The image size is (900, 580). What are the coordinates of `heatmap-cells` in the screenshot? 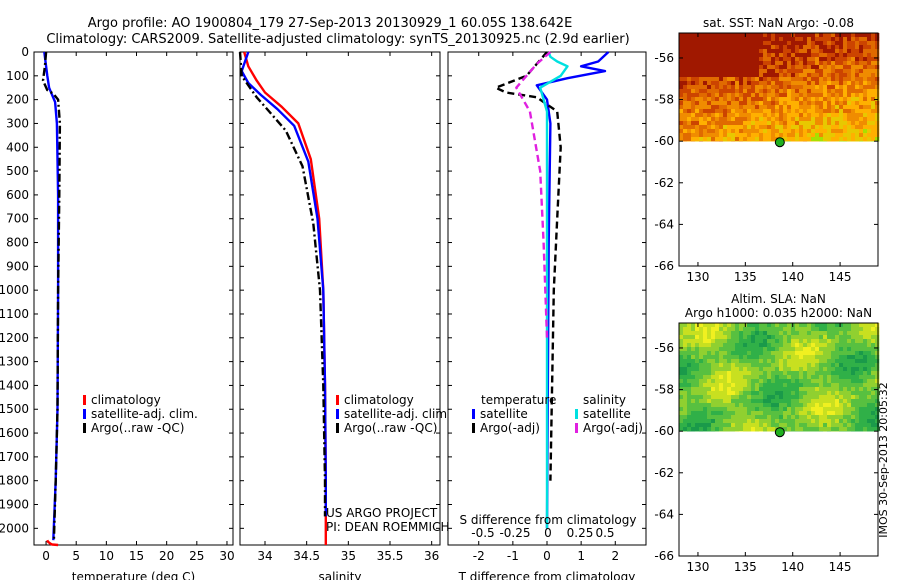 It's located at (779, 87).